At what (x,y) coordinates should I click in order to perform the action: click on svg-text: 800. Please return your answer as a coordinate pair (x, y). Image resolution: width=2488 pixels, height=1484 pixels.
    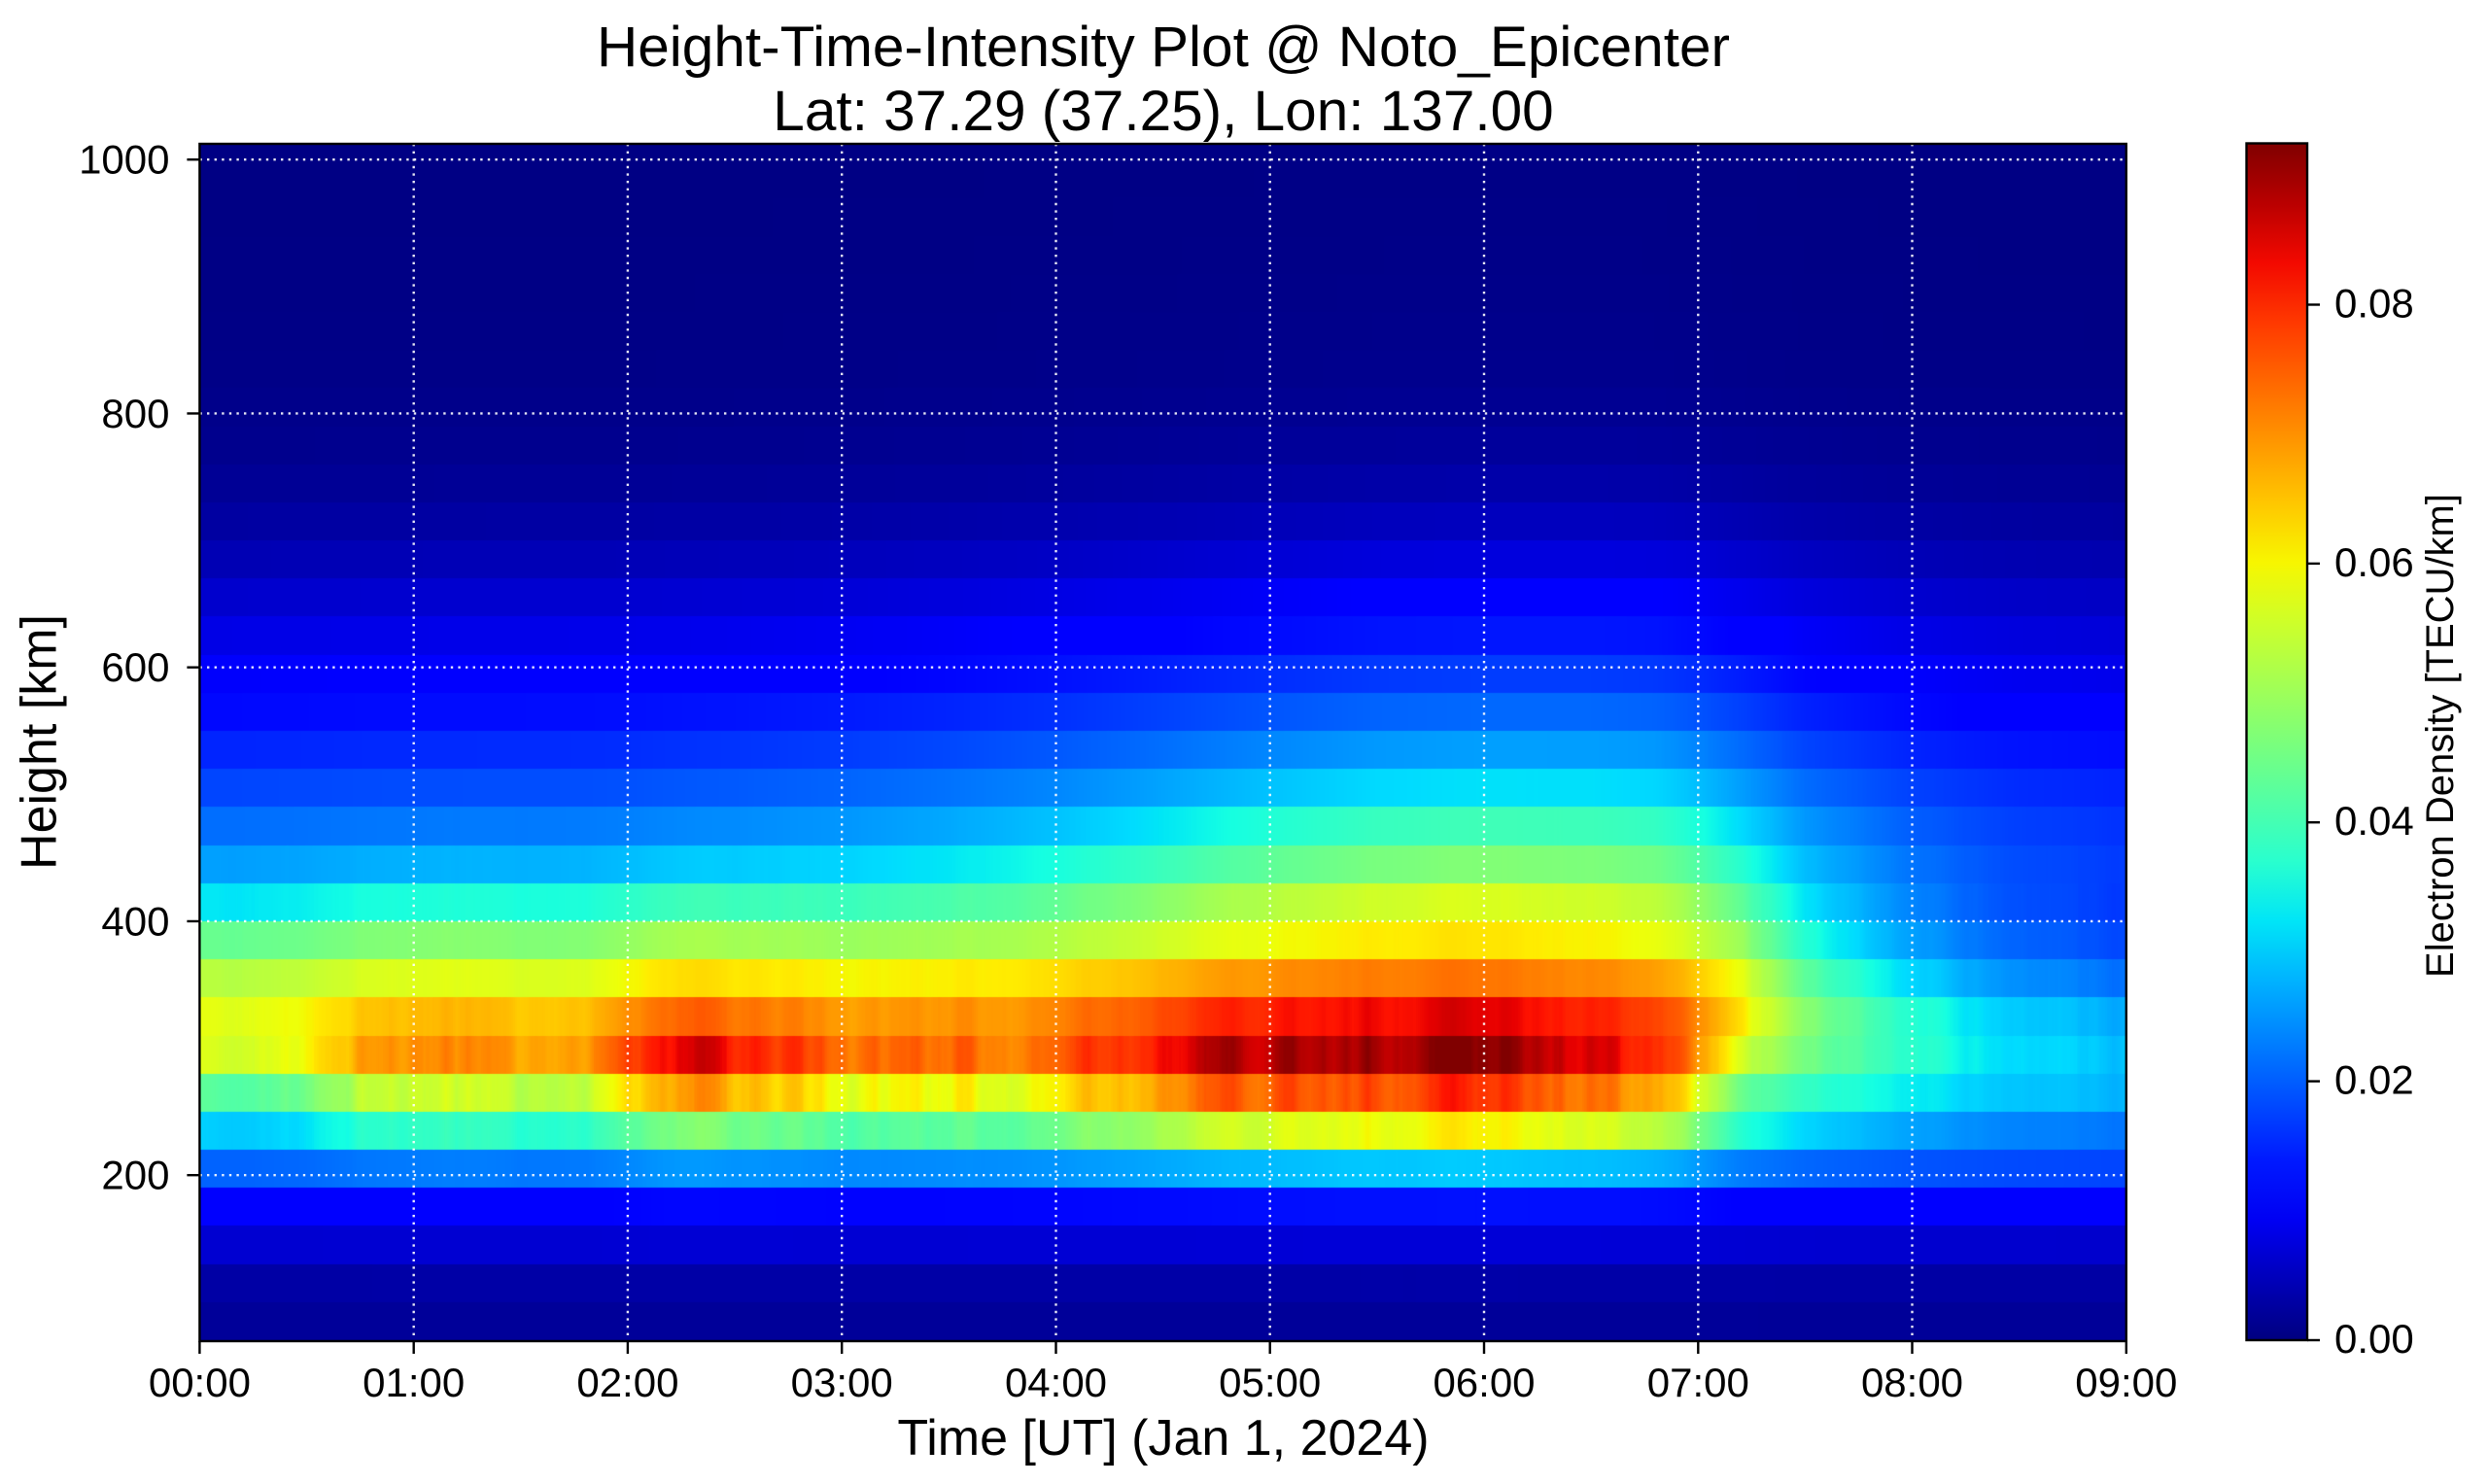
    Looking at the image, I should click on (135, 413).